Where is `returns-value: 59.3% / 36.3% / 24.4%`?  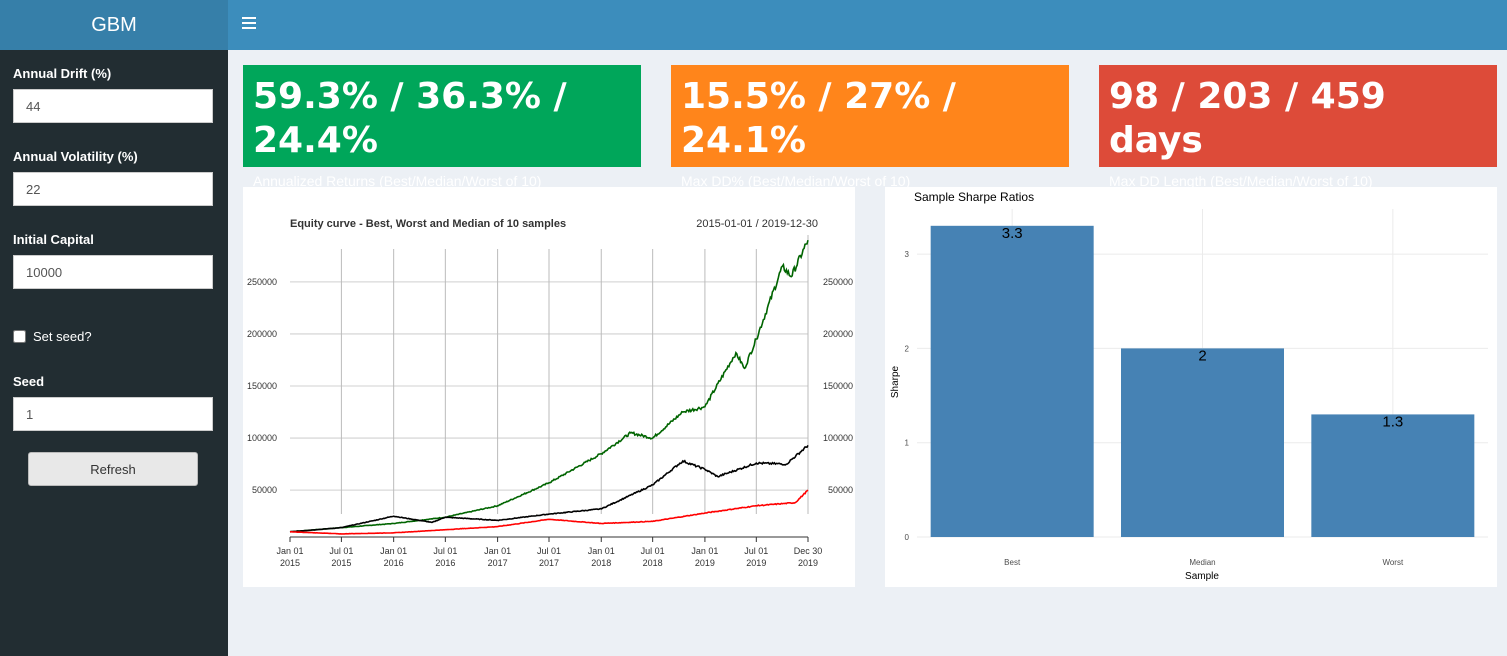 returns-value: 59.3% / 36.3% / 24.4% is located at coordinates (410, 118).